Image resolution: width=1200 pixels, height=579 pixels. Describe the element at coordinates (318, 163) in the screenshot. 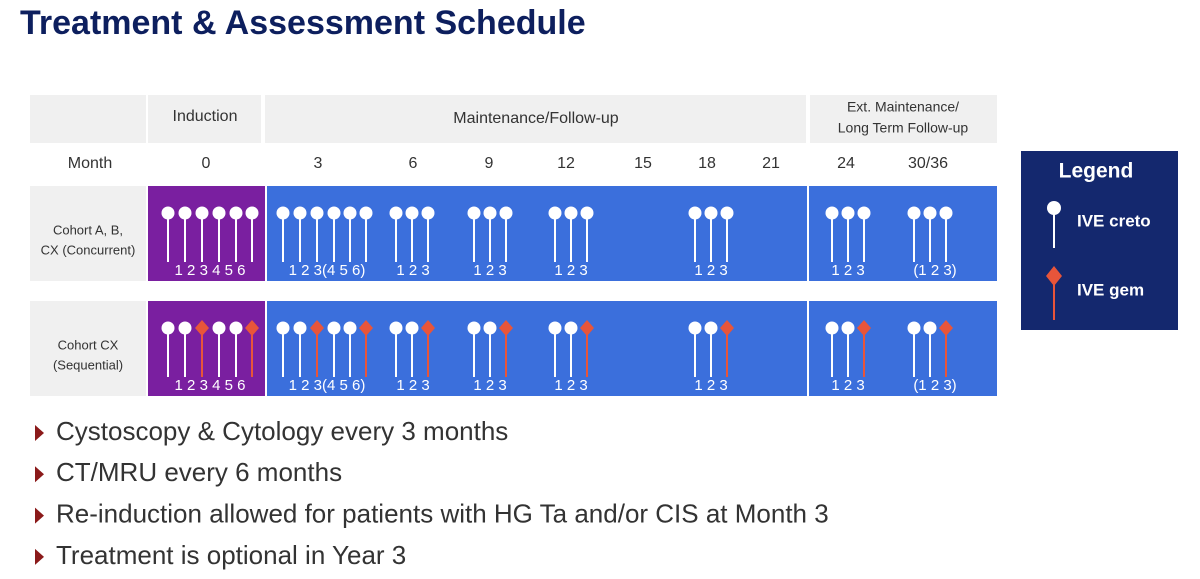

I see `month: 3` at that location.